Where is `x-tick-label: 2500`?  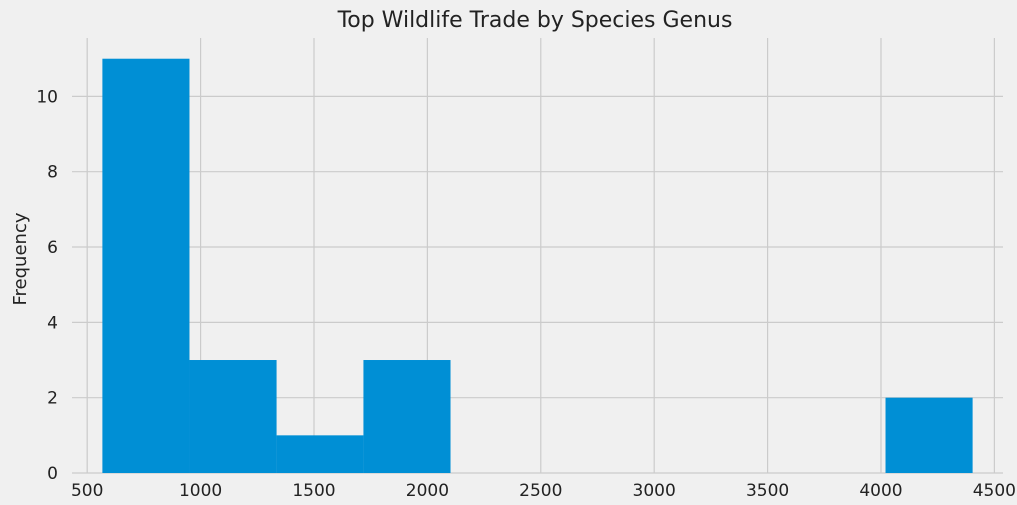
x-tick-label: 2500 is located at coordinates (540, 491).